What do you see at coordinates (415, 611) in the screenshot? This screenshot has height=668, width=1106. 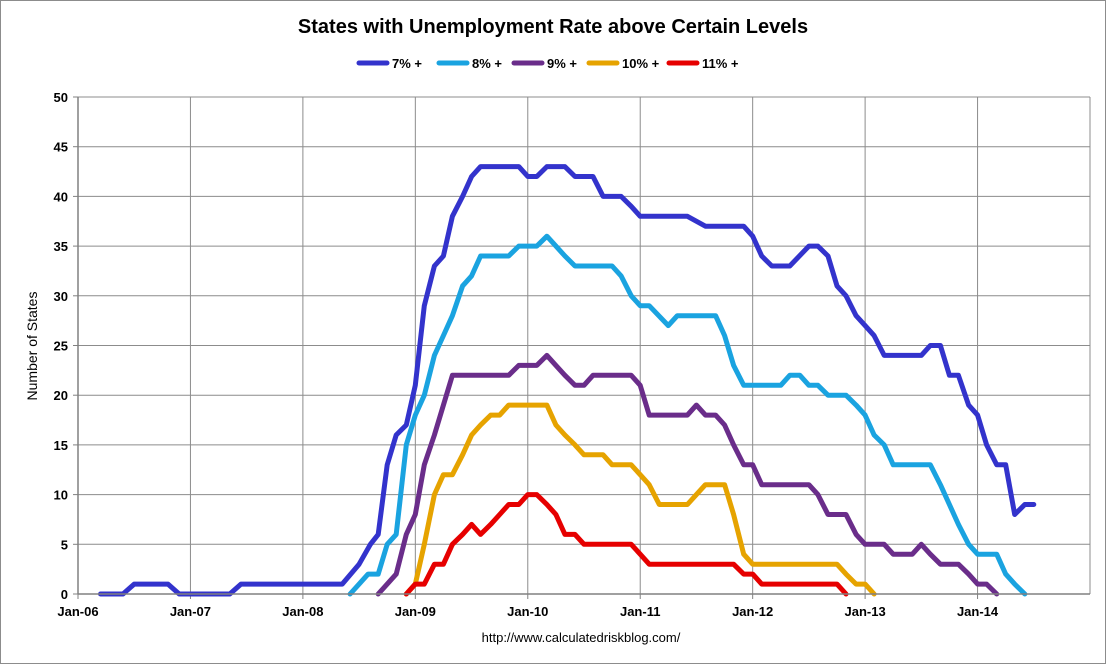 I see `x-tick-label: Jan-09` at bounding box center [415, 611].